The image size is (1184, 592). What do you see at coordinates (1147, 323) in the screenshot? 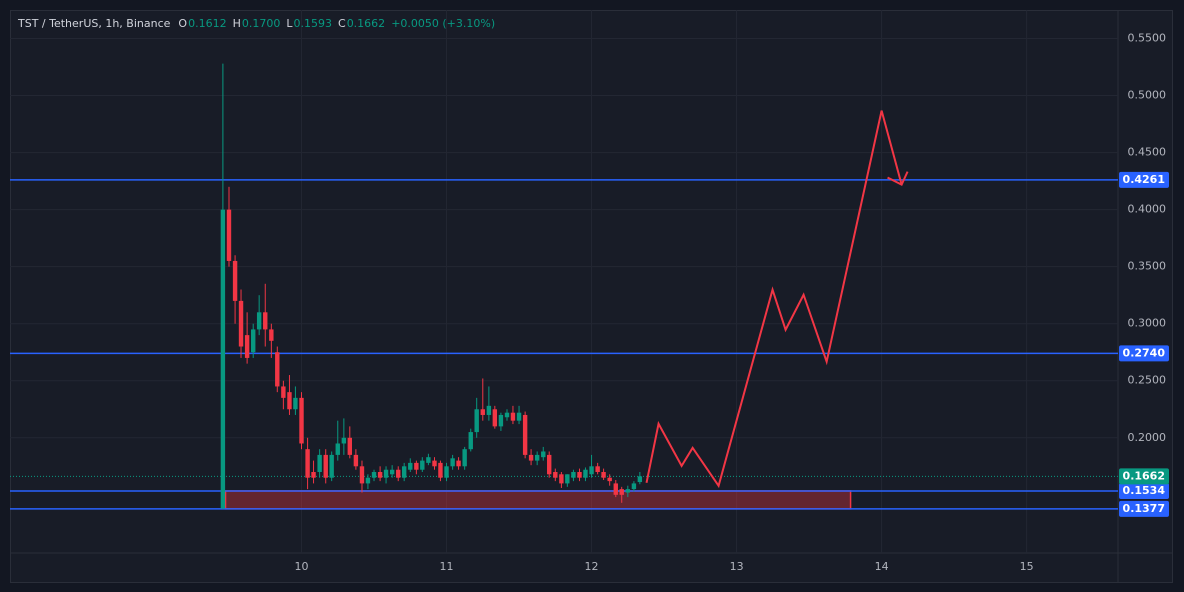
I see `y-tick-label: 0.3000` at bounding box center [1147, 323].